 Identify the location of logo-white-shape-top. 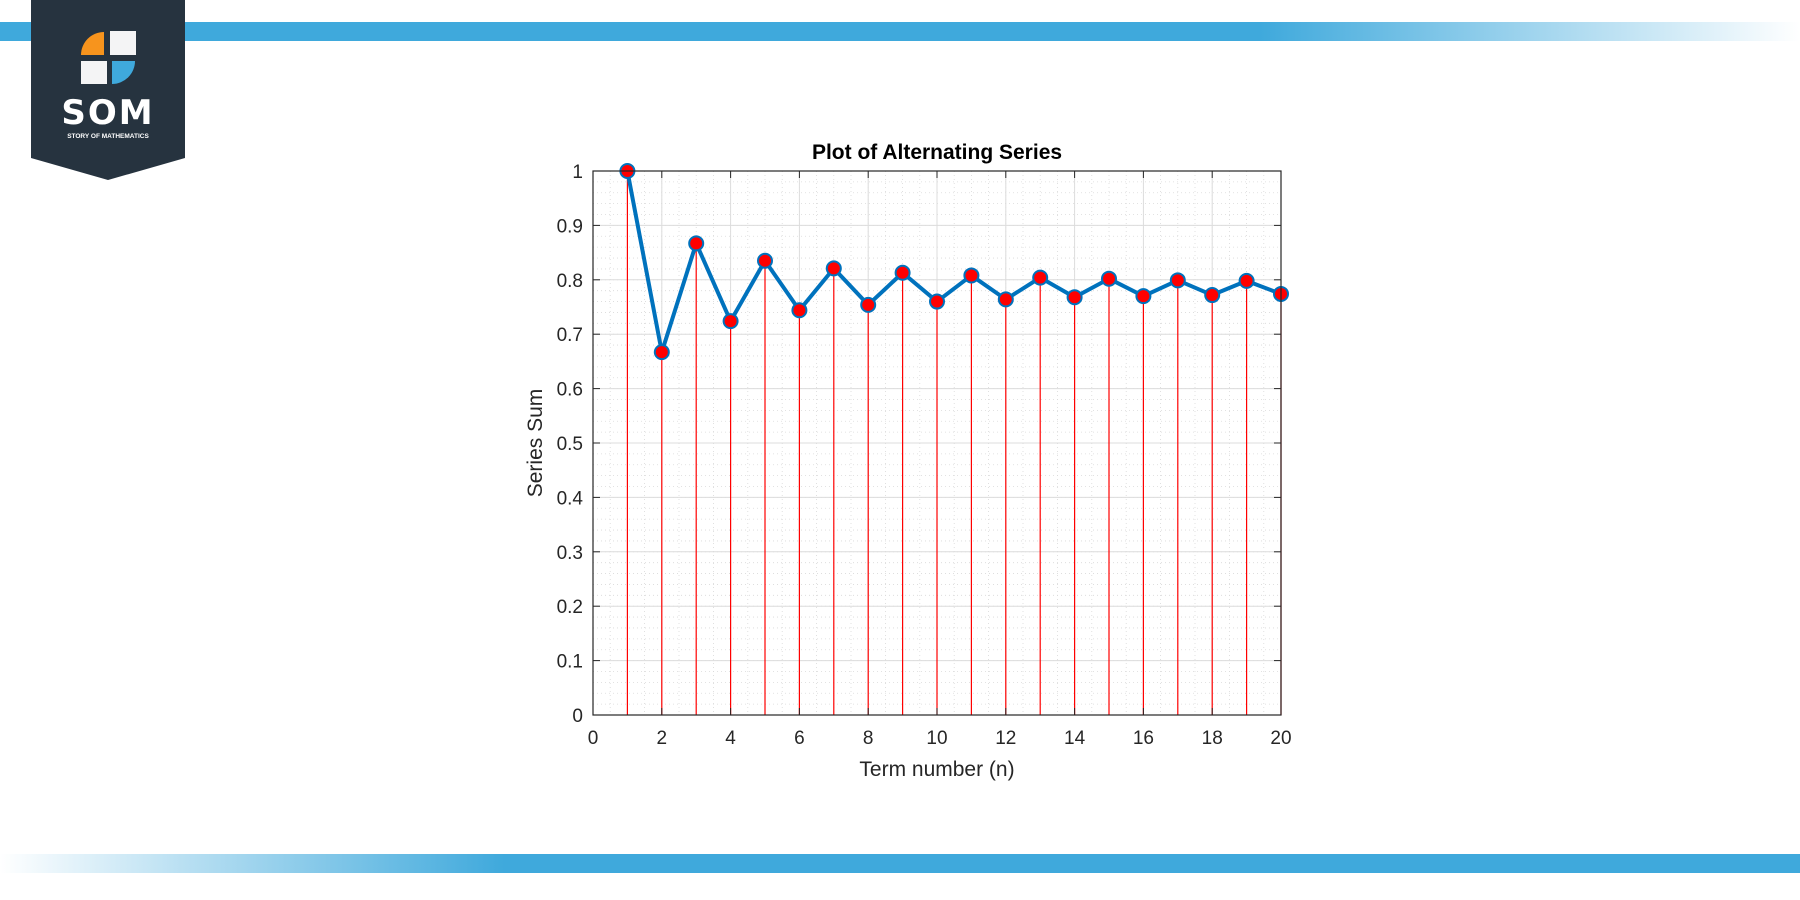
(123, 43).